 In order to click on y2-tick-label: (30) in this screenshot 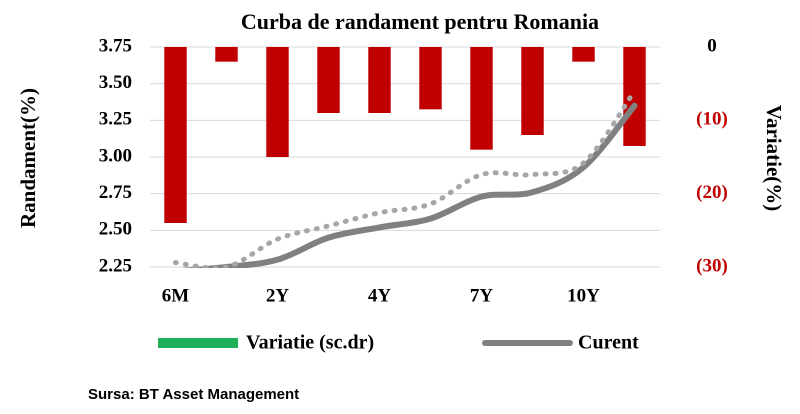, I will do `click(712, 265)`.